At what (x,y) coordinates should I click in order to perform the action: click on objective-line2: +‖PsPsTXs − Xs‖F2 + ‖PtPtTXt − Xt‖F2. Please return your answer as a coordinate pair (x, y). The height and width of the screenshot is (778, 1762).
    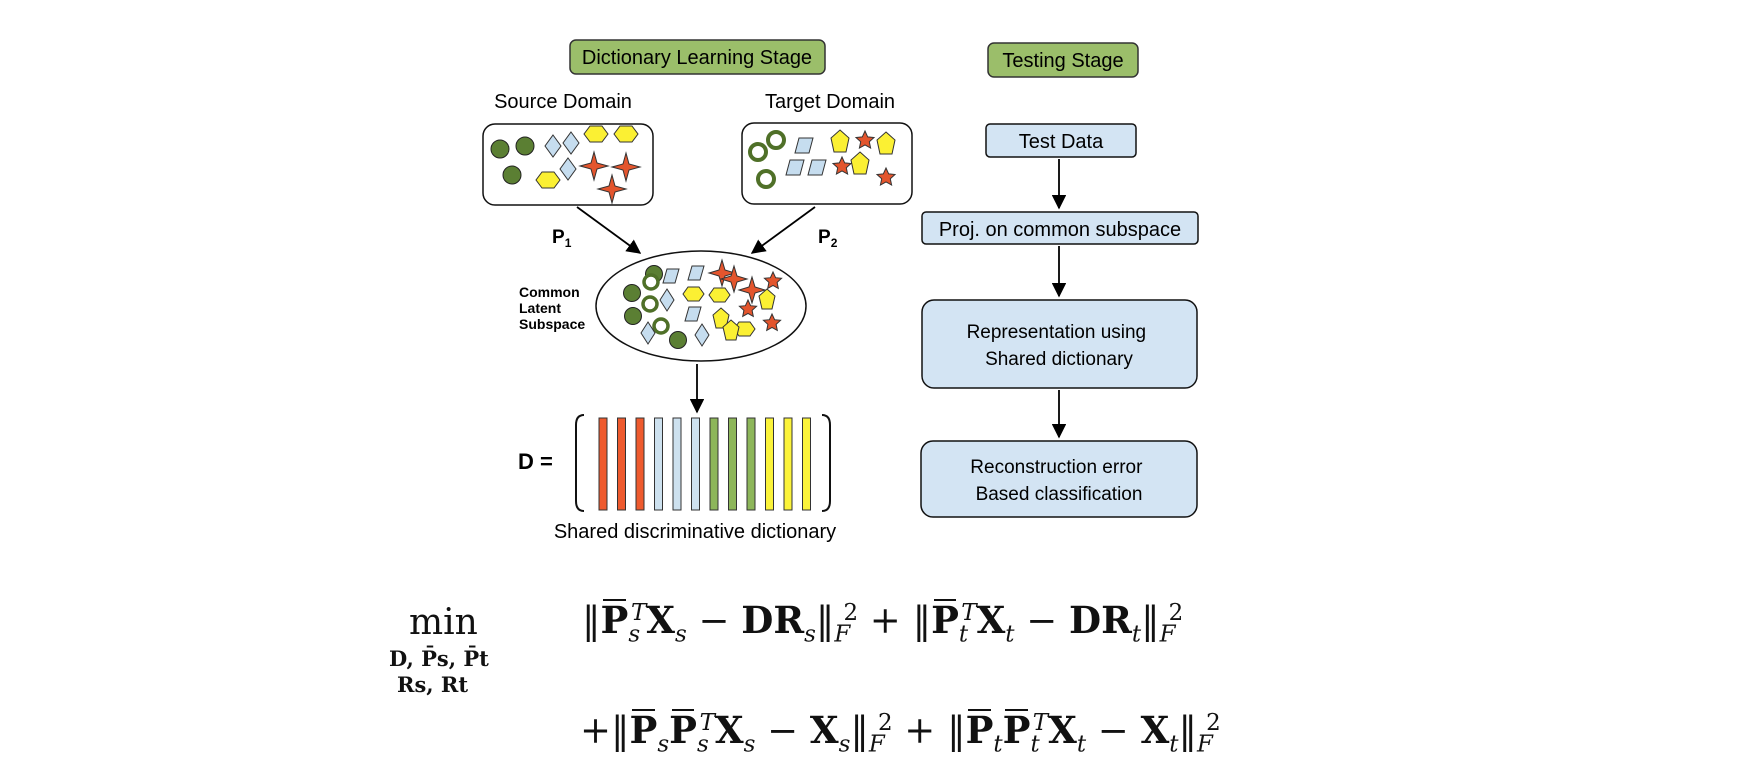
    Looking at the image, I should click on (900, 733).